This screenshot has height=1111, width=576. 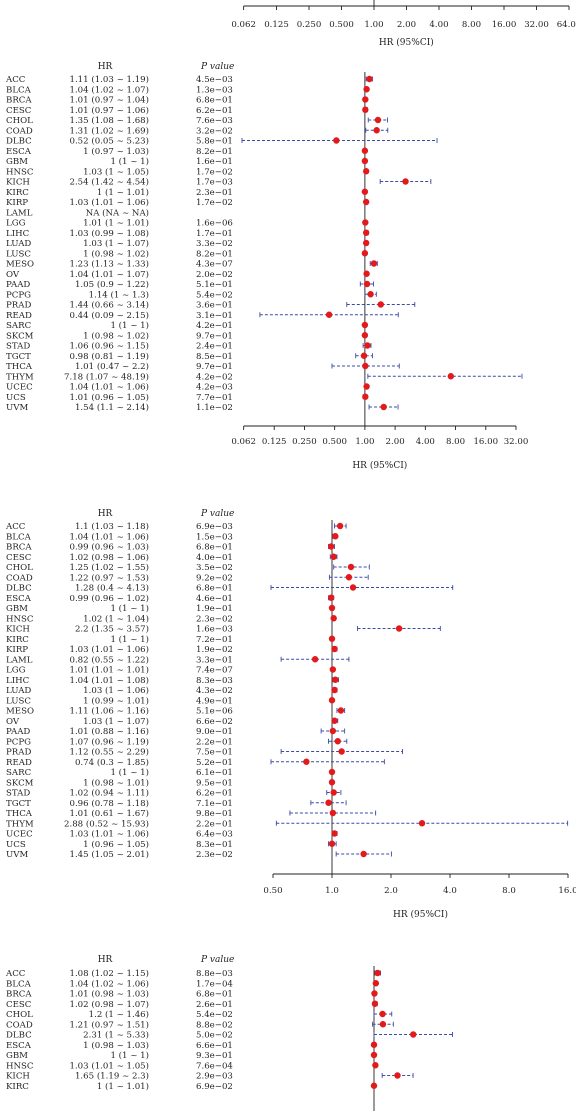 What do you see at coordinates (214, 142) in the screenshot?
I see `p-value-text: 5.8e−01` at bounding box center [214, 142].